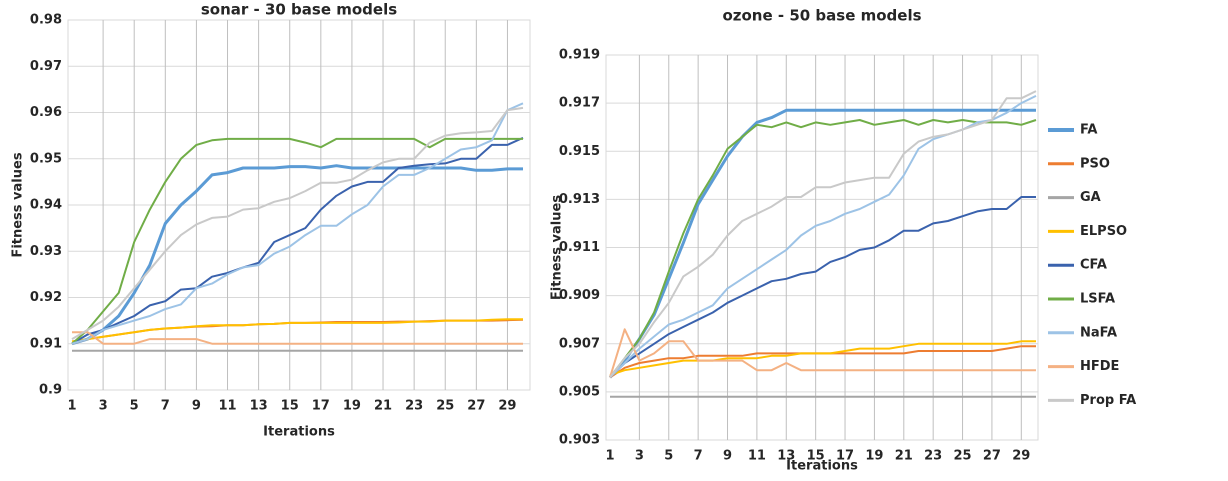 Image resolution: width=1228 pixels, height=481 pixels. I want to click on chart-title: ozone - 50 base models, so click(821, 16).